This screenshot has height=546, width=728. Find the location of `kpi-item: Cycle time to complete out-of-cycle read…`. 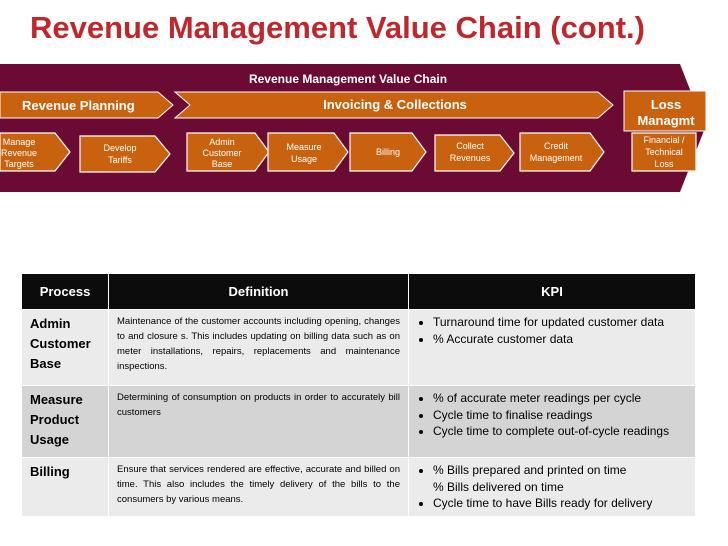

kpi-item: Cycle time to complete out-of-cycle read… is located at coordinates (560, 431).